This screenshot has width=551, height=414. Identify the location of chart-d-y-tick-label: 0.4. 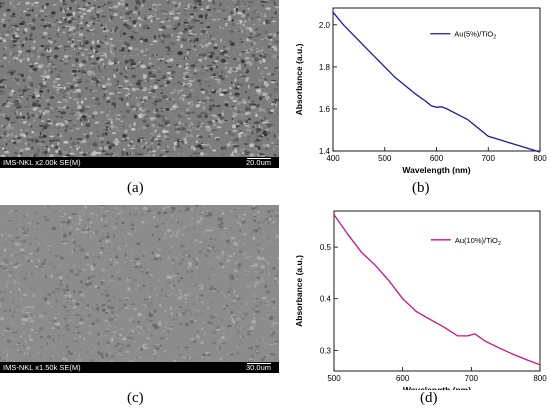
(326, 299).